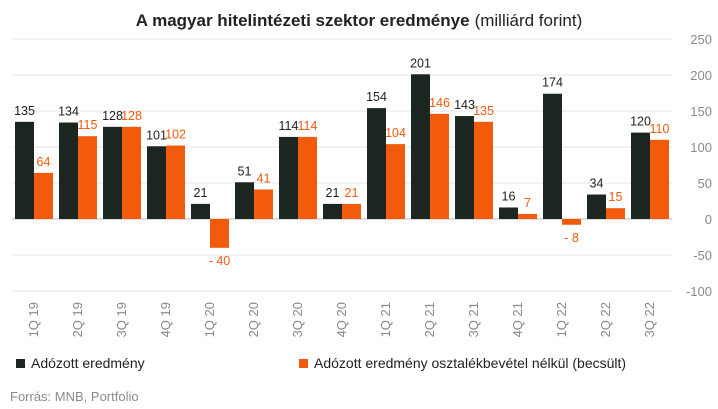  What do you see at coordinates (605, 319) in the screenshot?
I see `x-tick-label: 2Q 22` at bounding box center [605, 319].